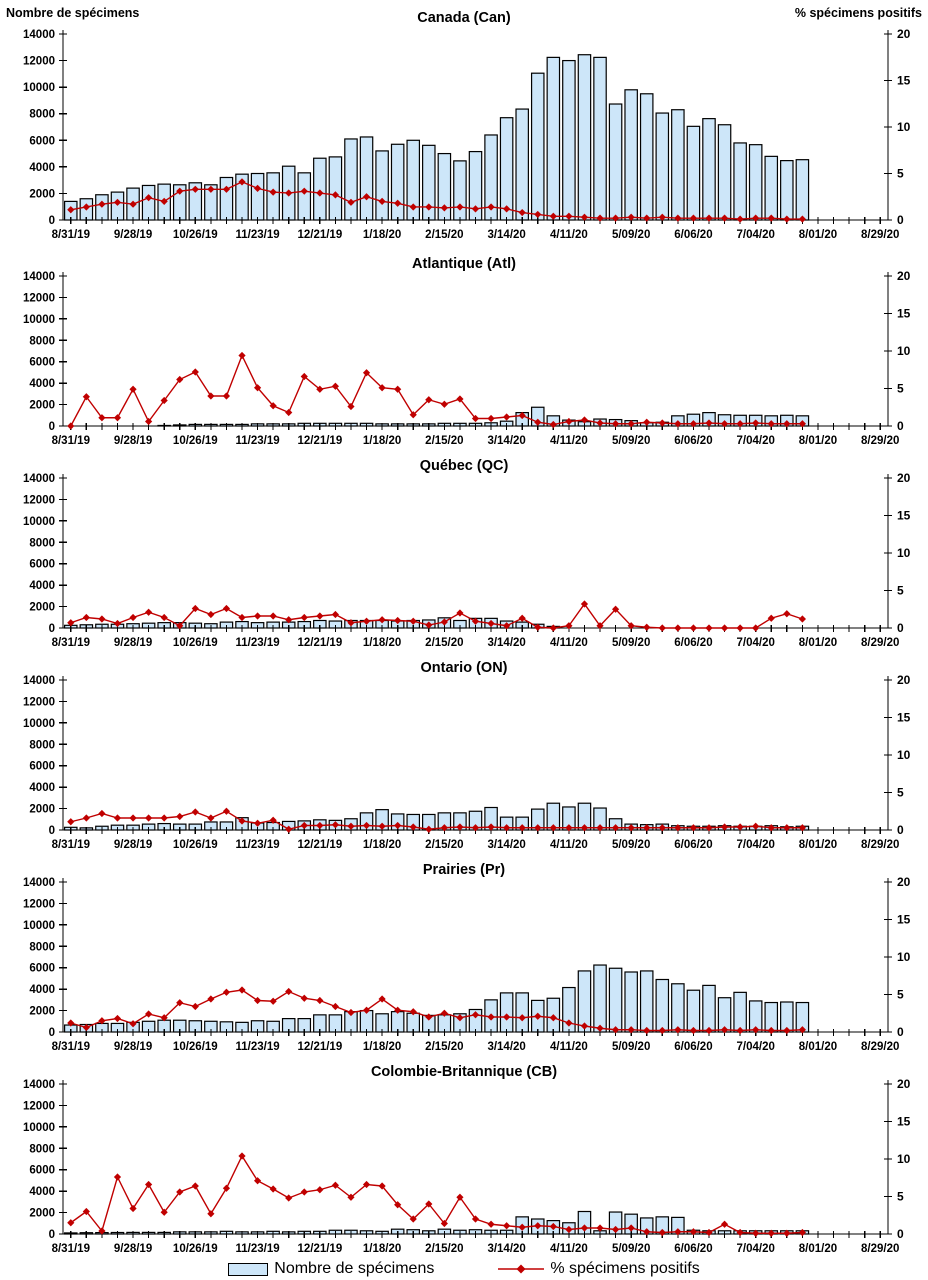 This screenshot has width=928, height=1280. What do you see at coordinates (464, 18) in the screenshot?
I see `chart-title: Canada (Can)` at bounding box center [464, 18].